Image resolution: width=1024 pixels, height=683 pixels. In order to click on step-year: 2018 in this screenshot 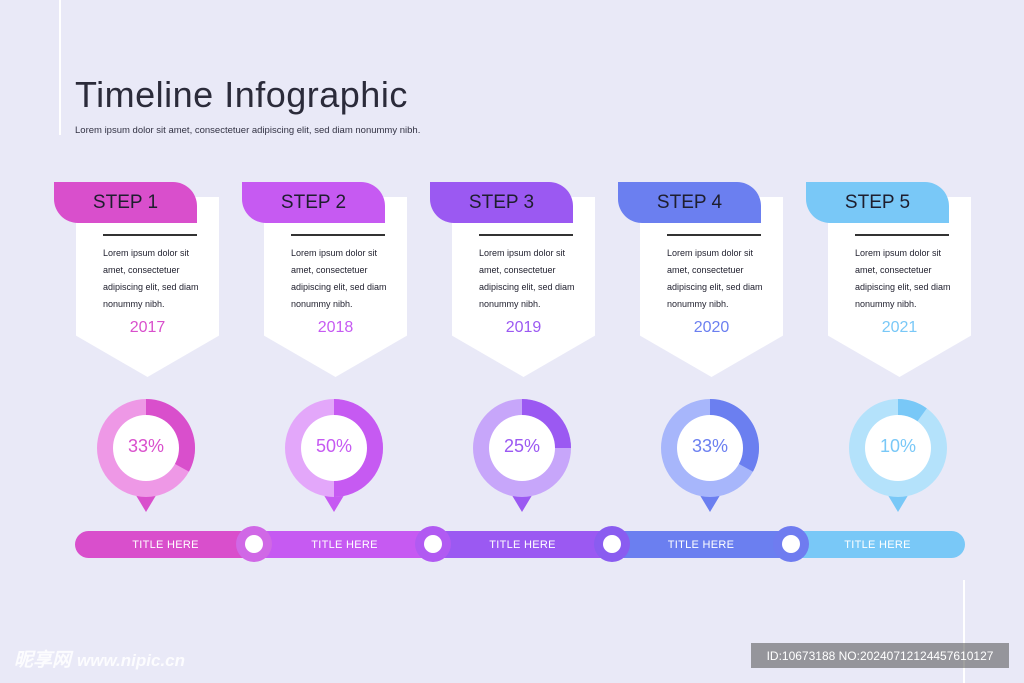, I will do `click(335, 327)`.